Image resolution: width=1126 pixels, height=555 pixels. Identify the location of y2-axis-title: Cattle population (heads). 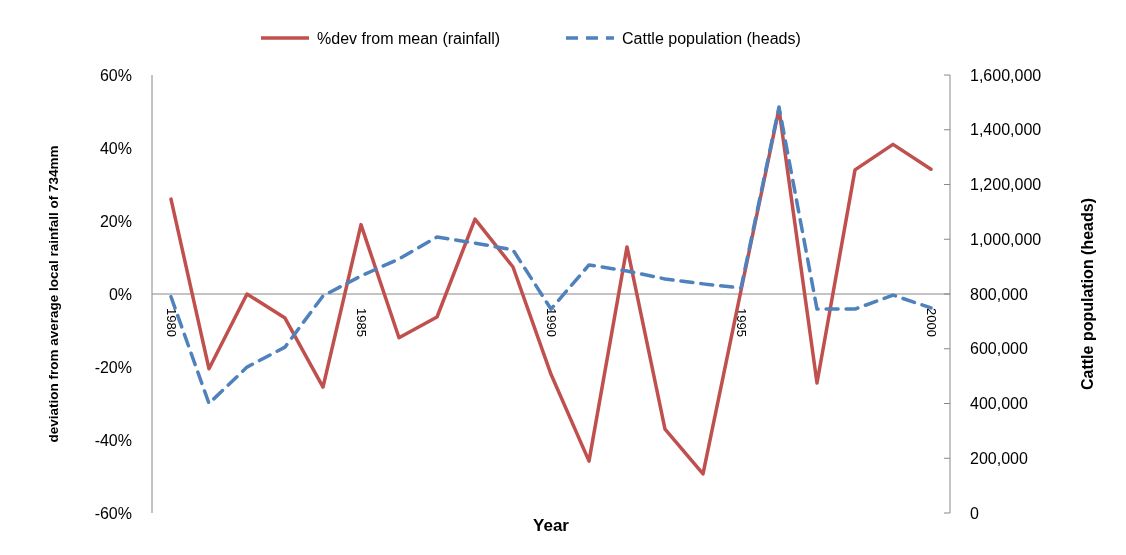
(1087, 294).